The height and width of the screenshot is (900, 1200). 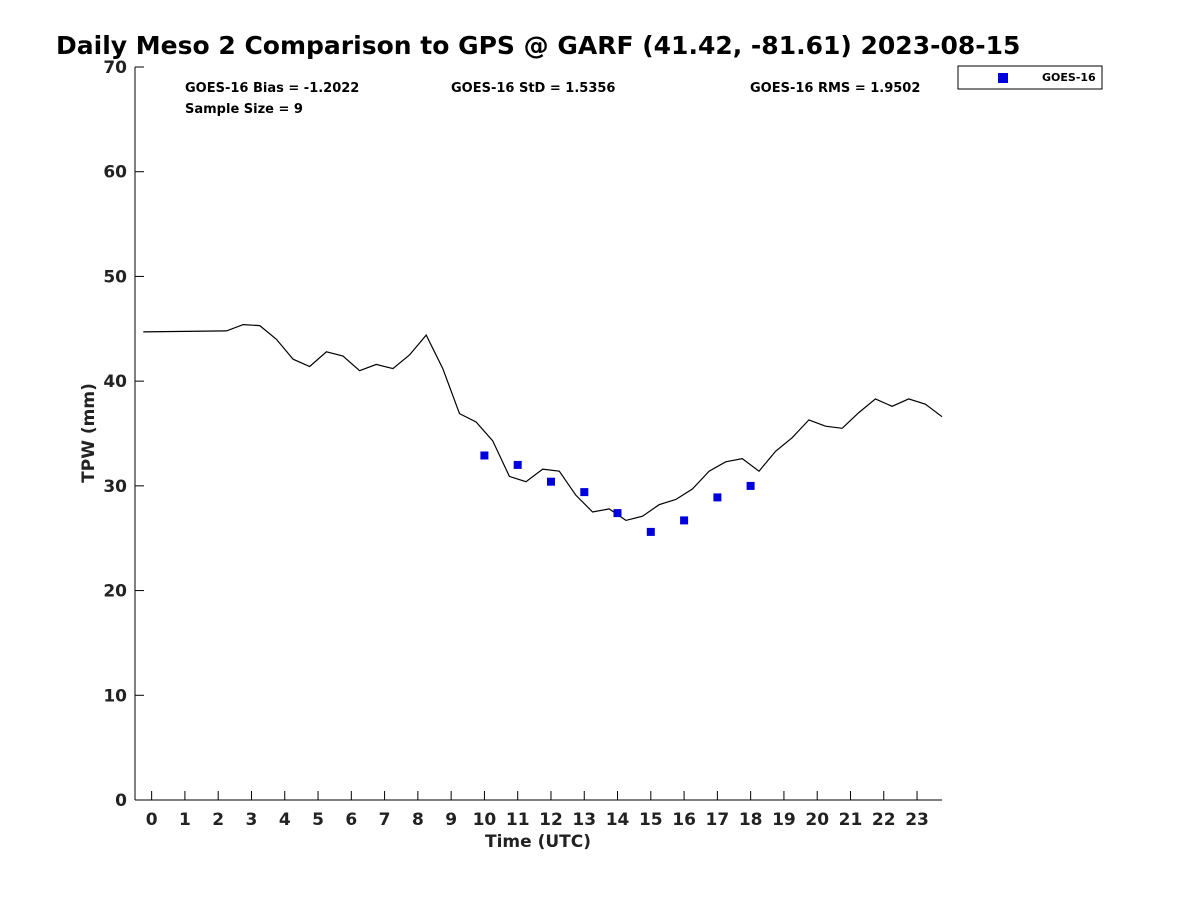 I want to click on y-tick-label: 50, so click(x=115, y=277).